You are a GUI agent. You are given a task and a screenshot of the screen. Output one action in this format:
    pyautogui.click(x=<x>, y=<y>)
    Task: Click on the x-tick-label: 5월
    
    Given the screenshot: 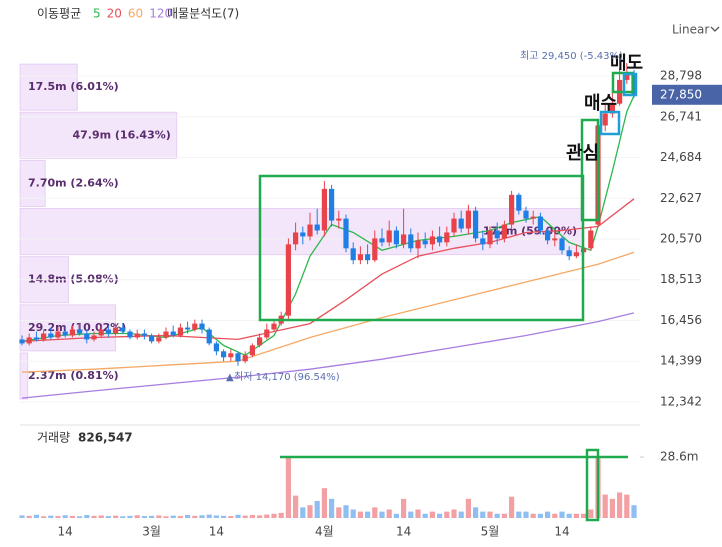 What is the action you would take?
    pyautogui.click(x=490, y=532)
    